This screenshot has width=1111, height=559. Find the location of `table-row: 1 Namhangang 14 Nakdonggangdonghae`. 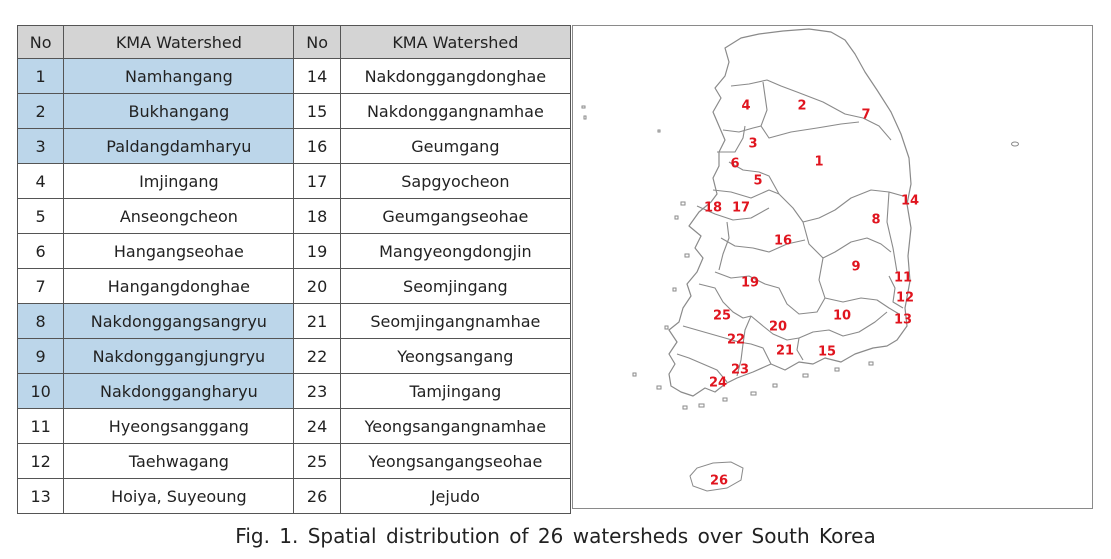

table-row: 1 Namhangang 14 Nakdonggangdonghae is located at coordinates (294, 76).